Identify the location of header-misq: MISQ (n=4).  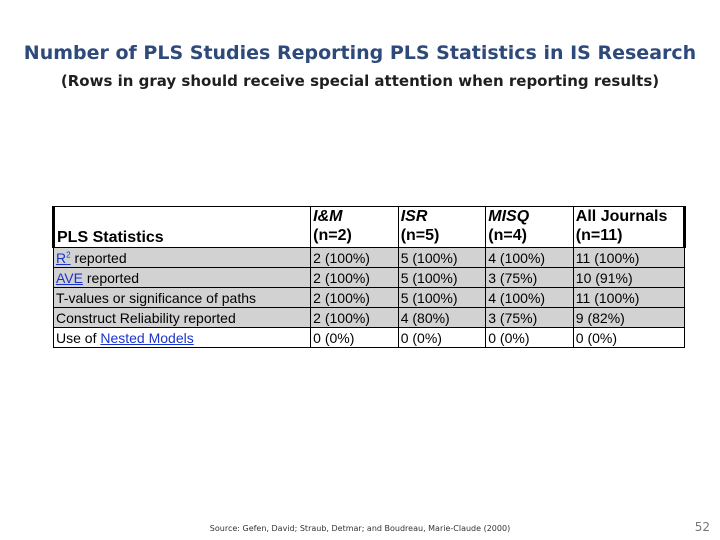
(529, 227).